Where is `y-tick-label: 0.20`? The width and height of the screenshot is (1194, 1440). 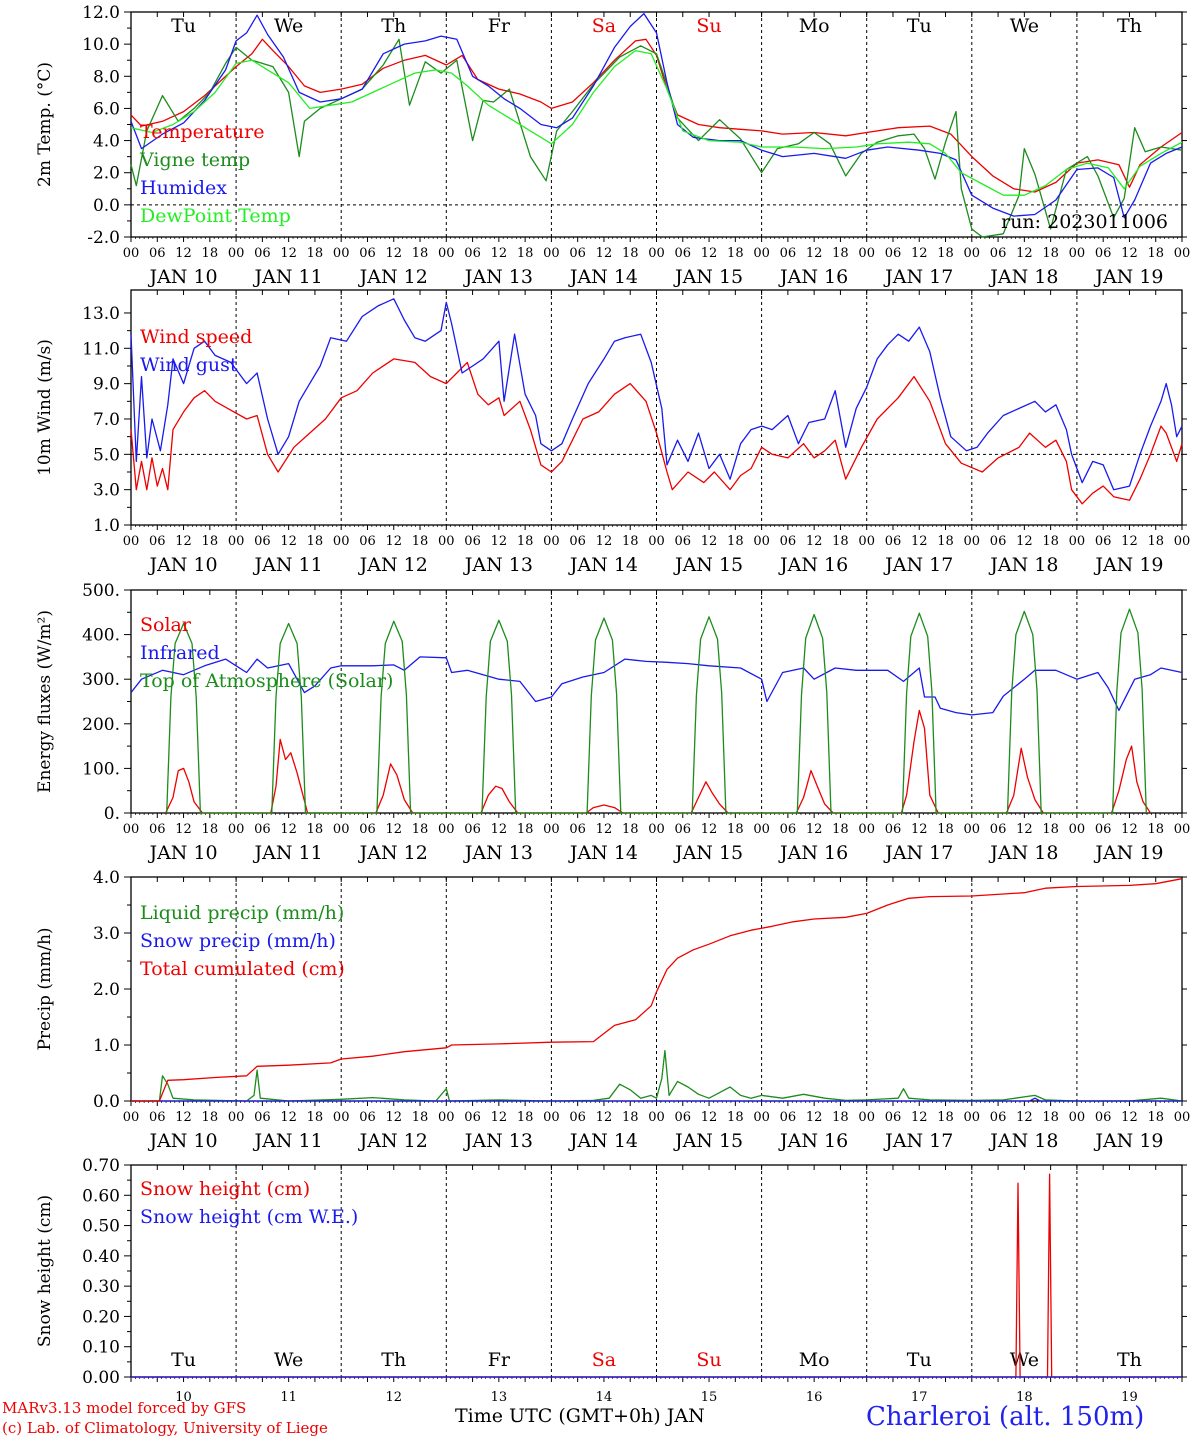
y-tick-label: 0.20 is located at coordinates (101, 1317).